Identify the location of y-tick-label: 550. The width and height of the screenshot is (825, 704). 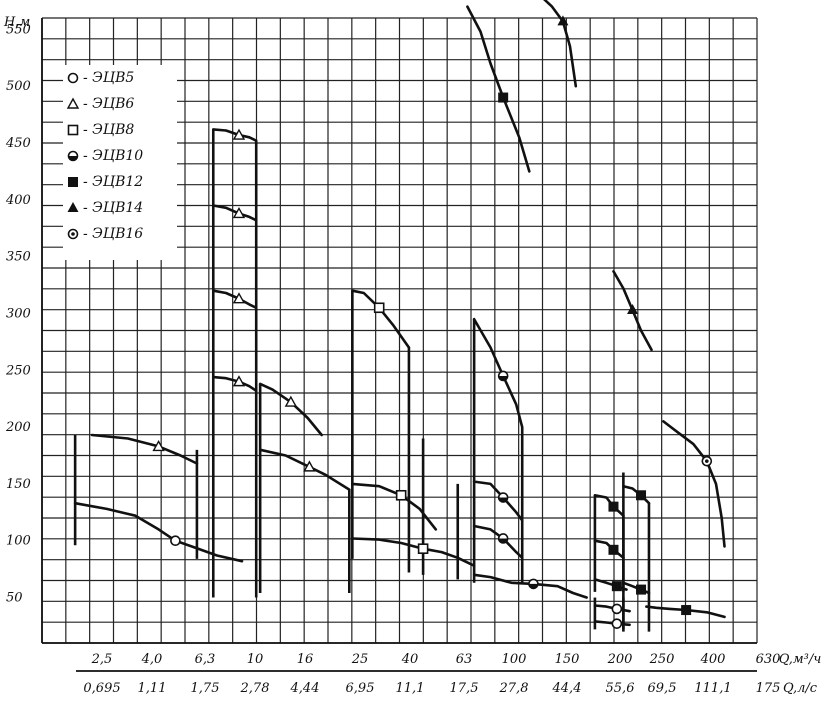
(18, 29).